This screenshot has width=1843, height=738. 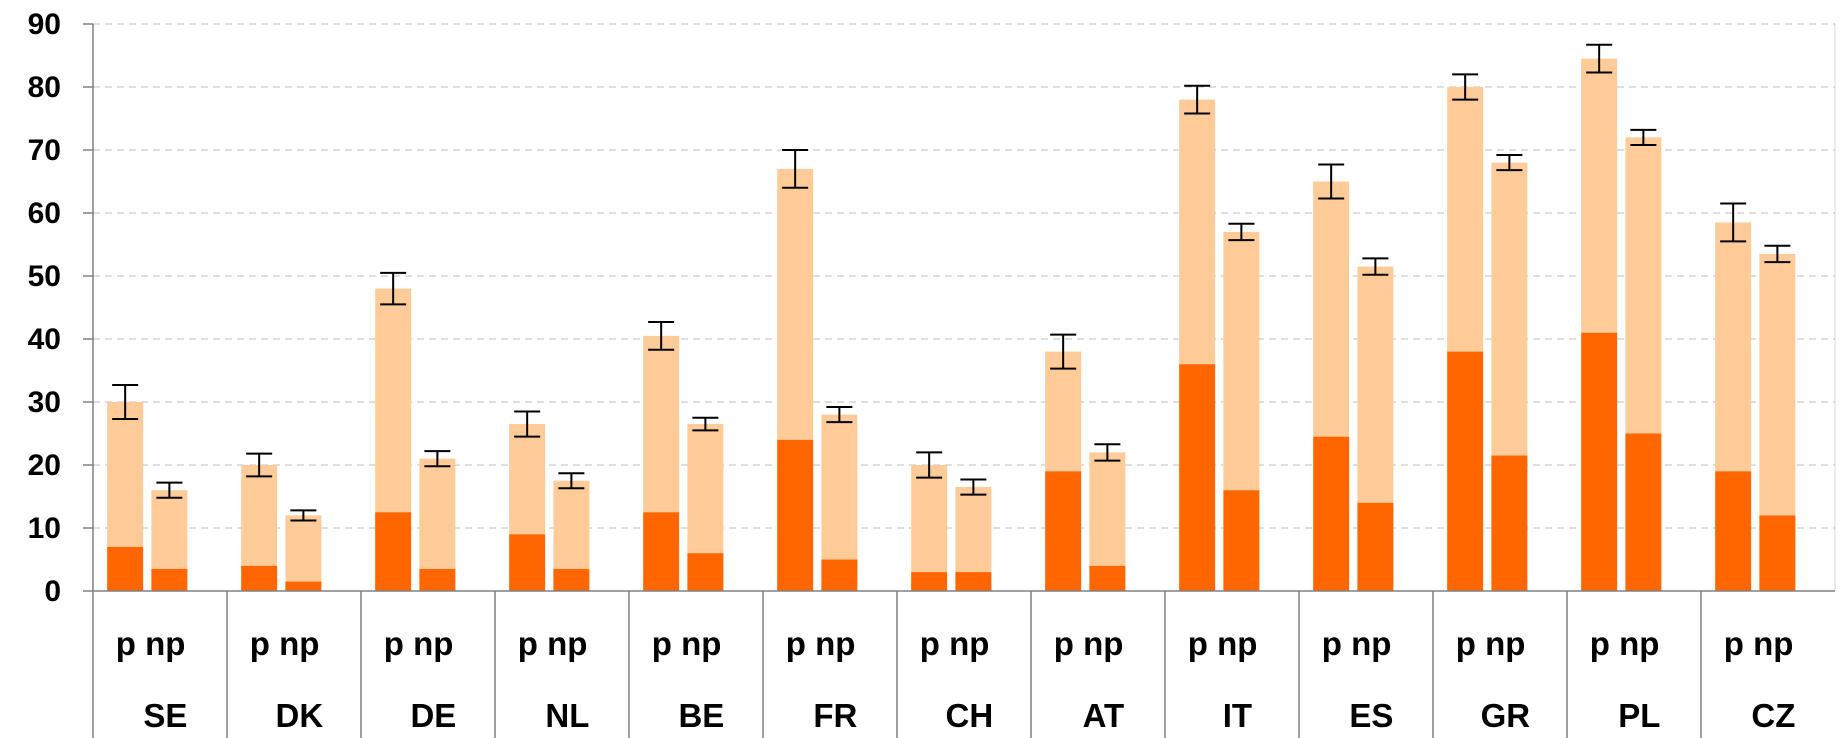 I want to click on category-label: AT, so click(x=1104, y=715).